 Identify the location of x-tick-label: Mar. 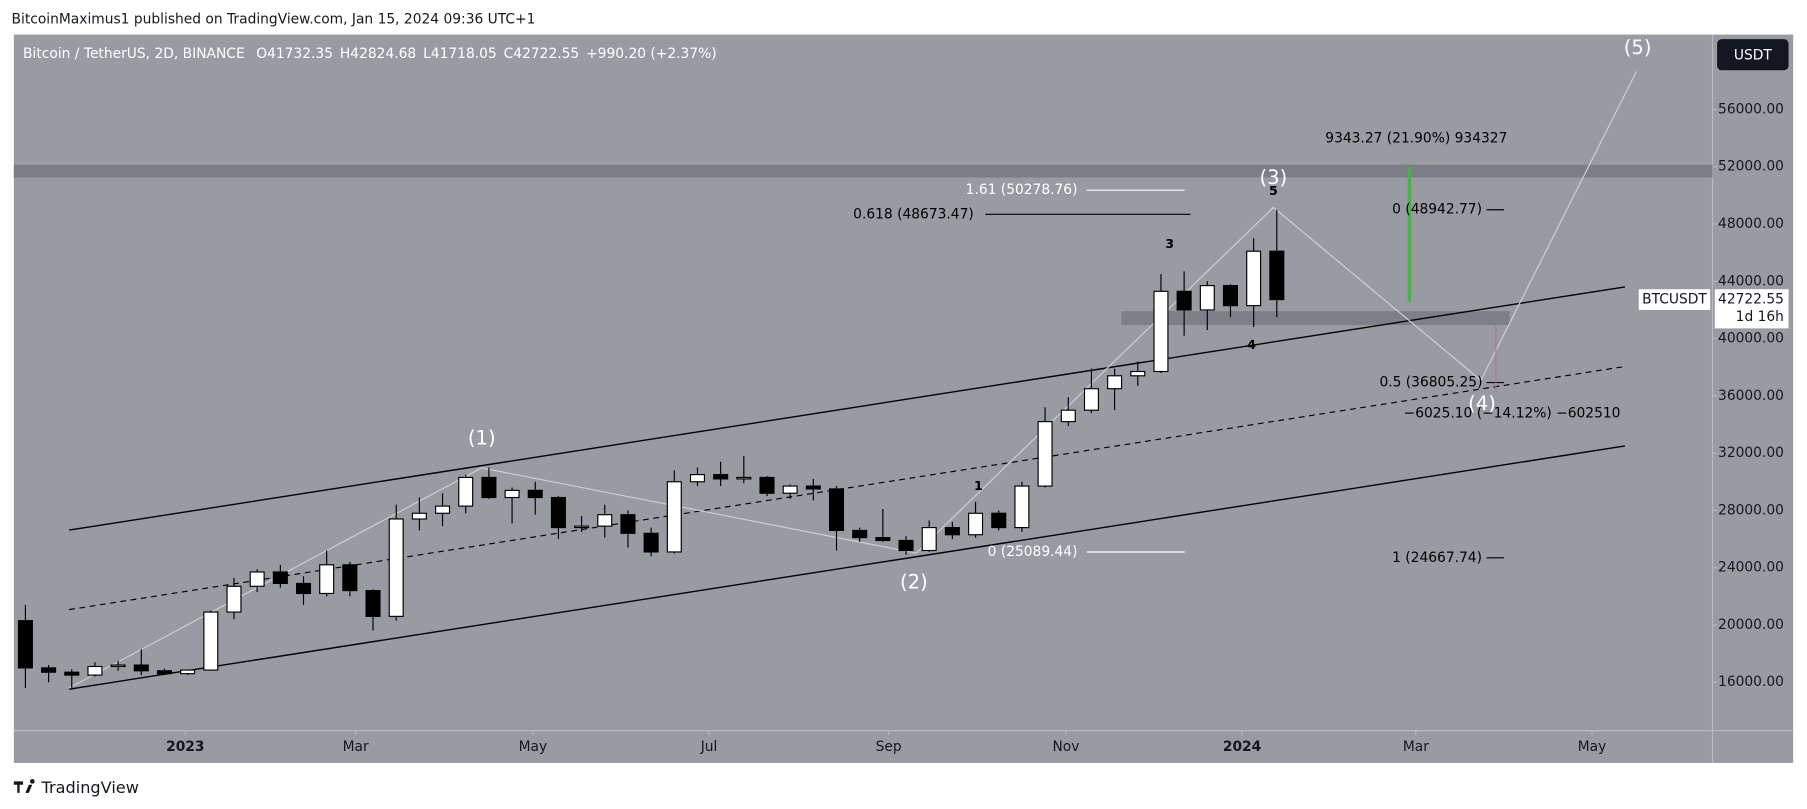
(356, 747).